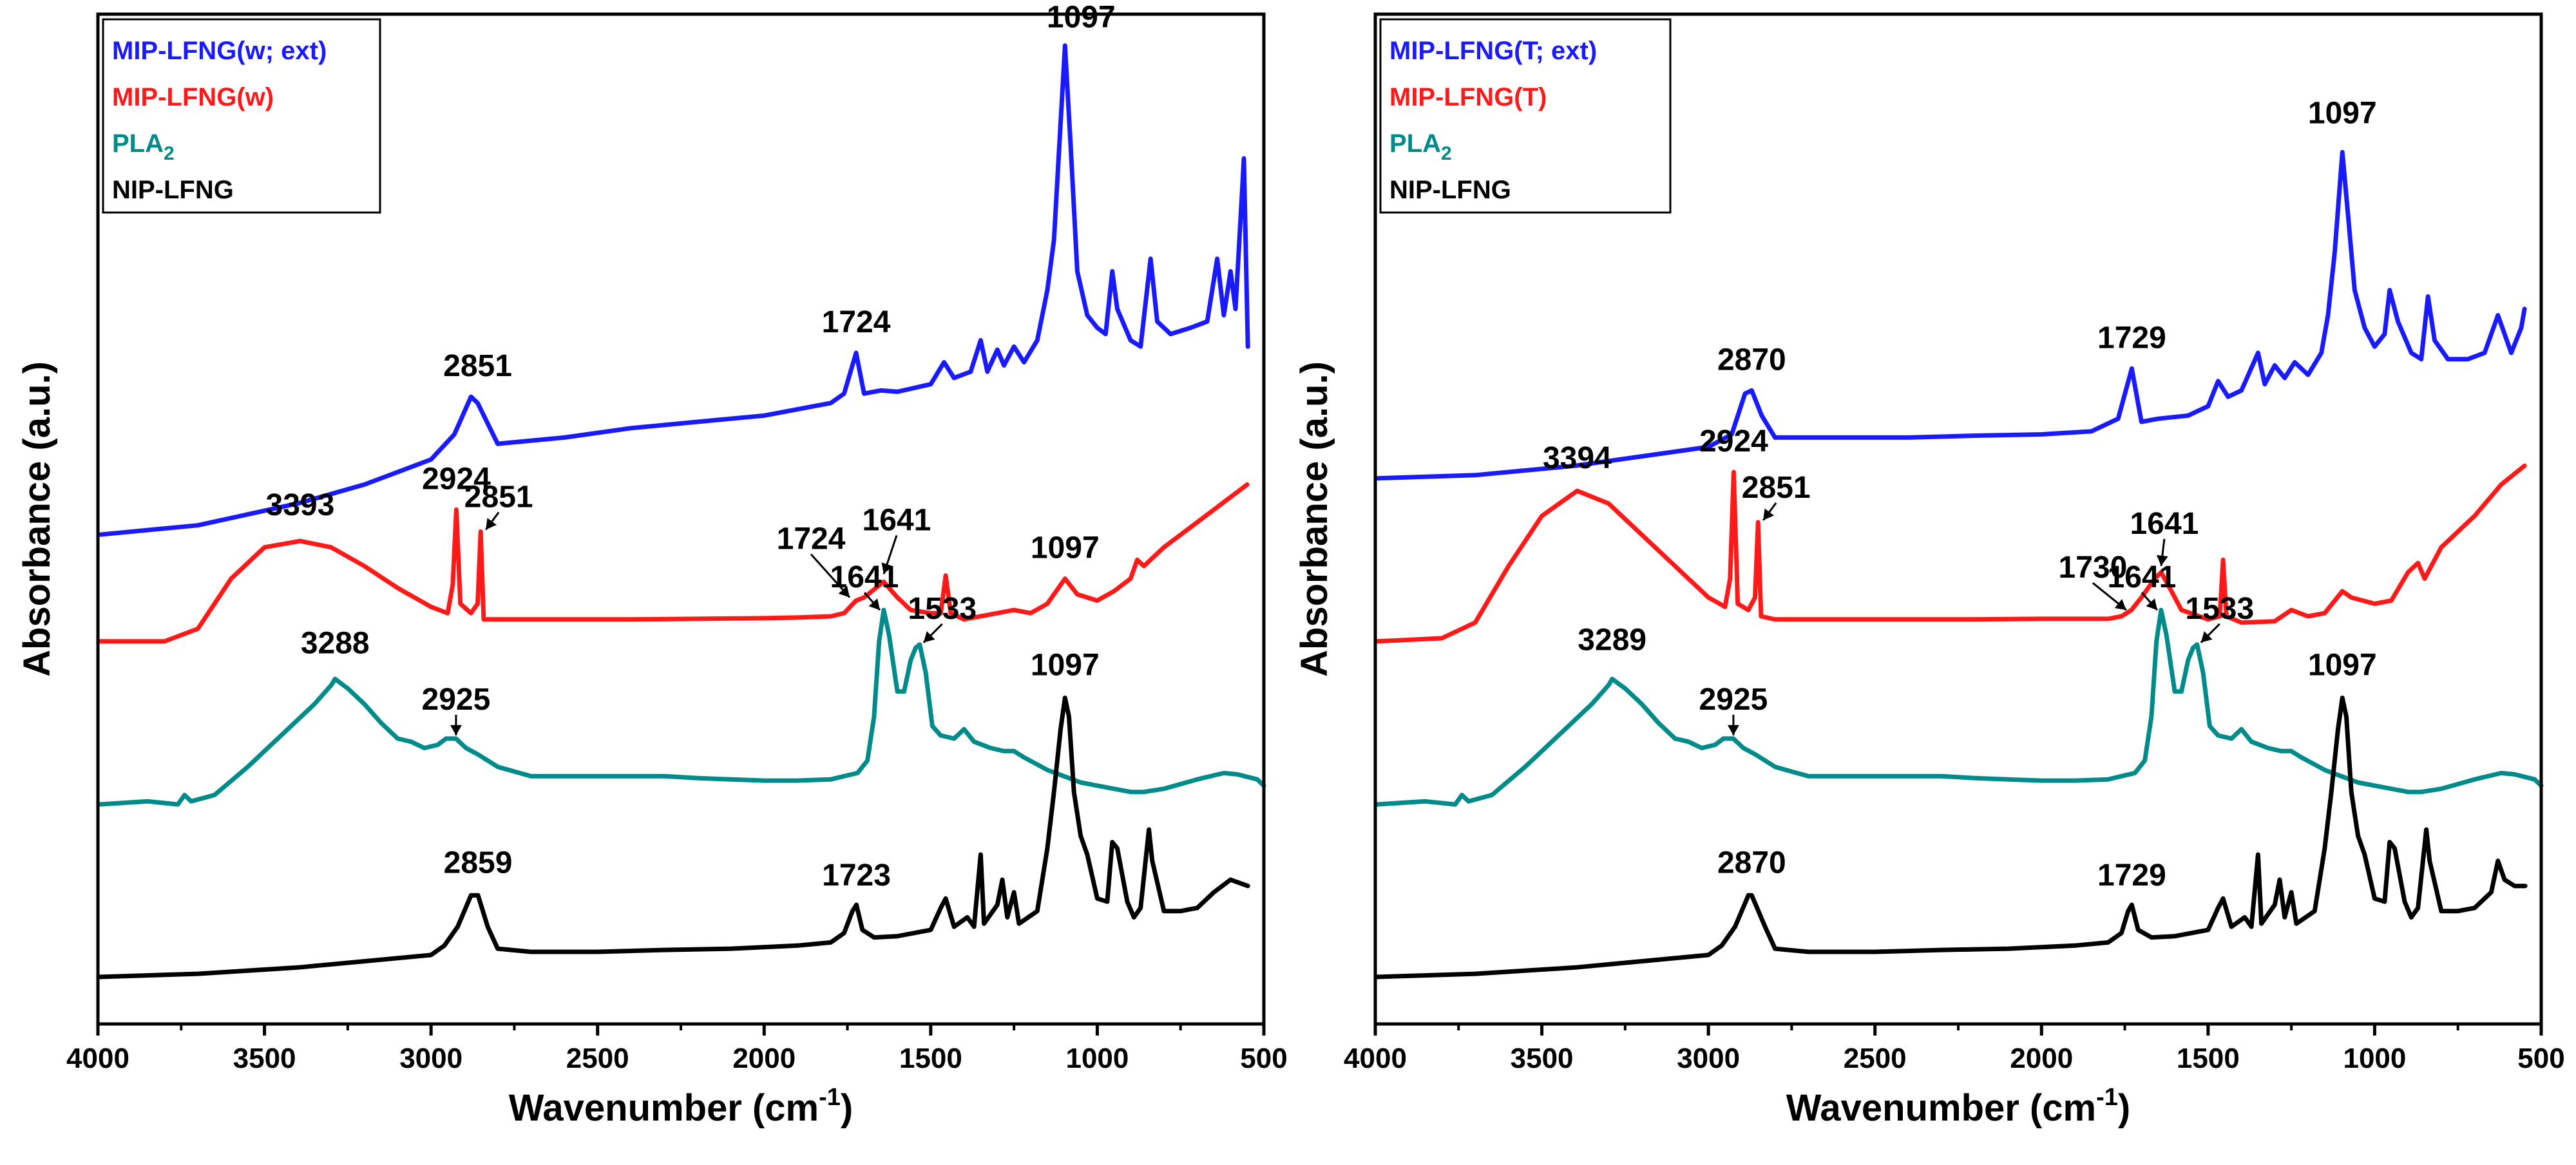  What do you see at coordinates (2093, 568) in the screenshot?
I see `peak-label: 1730` at bounding box center [2093, 568].